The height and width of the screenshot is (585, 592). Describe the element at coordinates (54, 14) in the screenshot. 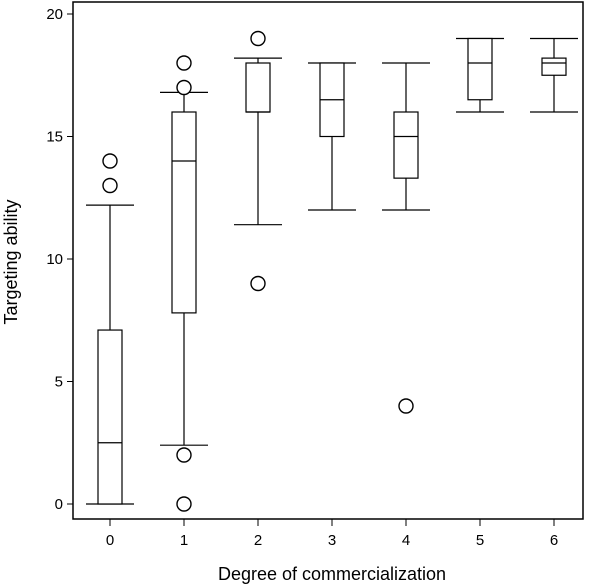

I see `y-tick-label: 20` at that location.